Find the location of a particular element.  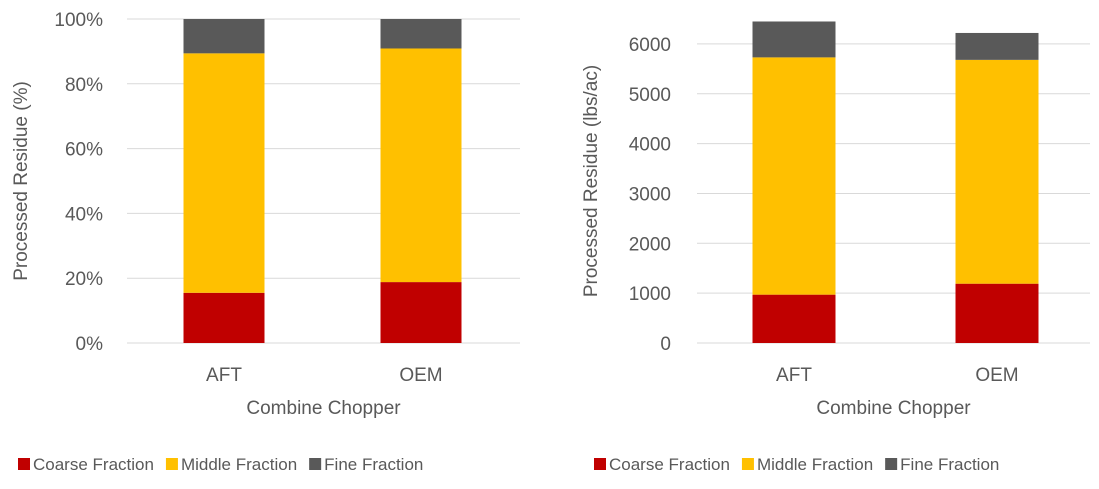

chart-1-x-tick-label: AFT is located at coordinates (794, 375).